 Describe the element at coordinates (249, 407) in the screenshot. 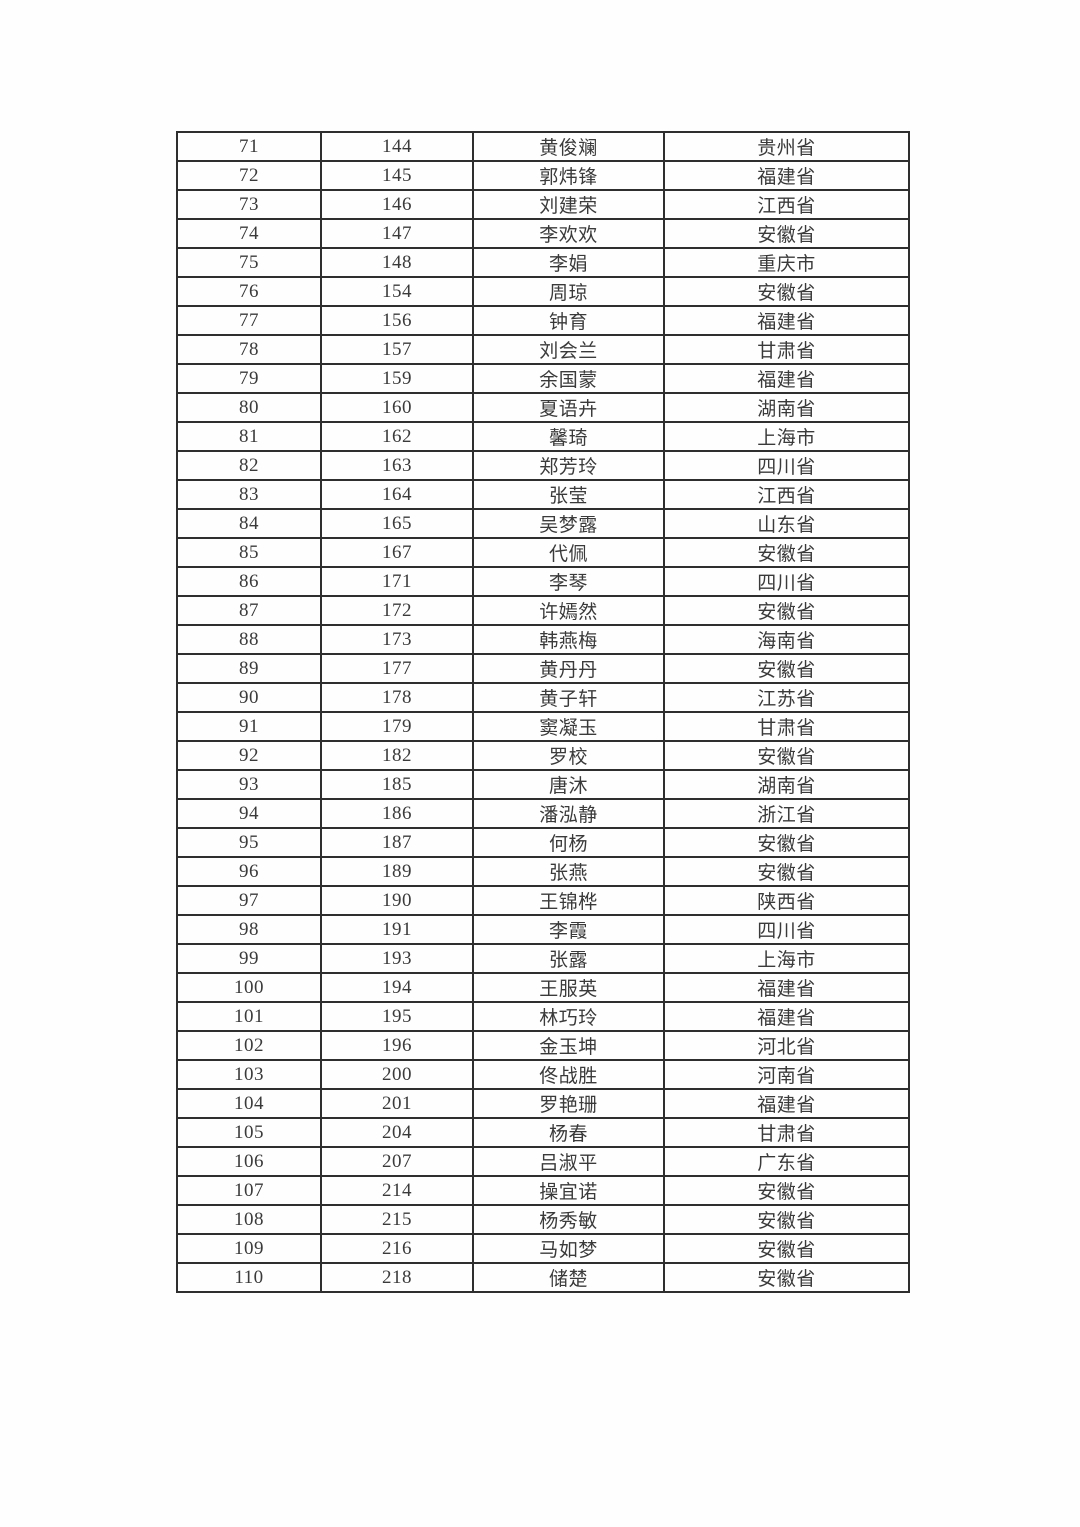

I see `cell-index: 80` at that location.